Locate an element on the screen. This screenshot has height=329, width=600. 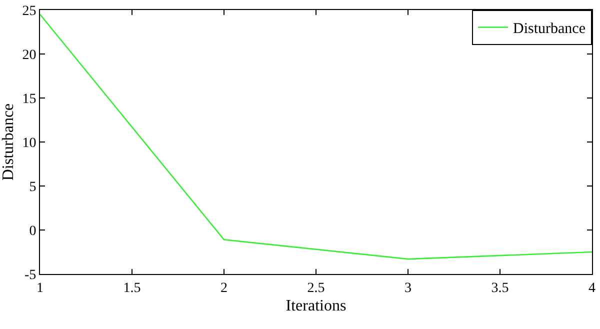
y-tick-label: 0 is located at coordinates (32, 231).